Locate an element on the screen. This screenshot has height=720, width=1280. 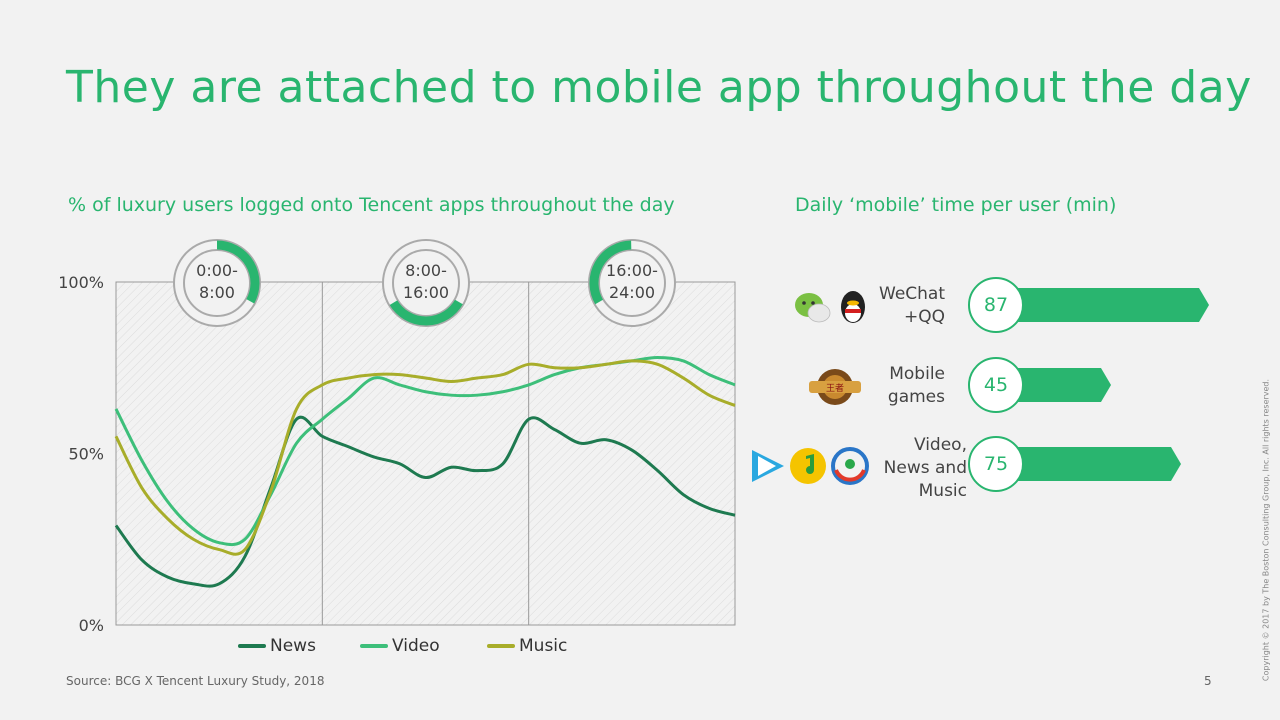
legend-item-music: Music is located at coordinates (527, 646).